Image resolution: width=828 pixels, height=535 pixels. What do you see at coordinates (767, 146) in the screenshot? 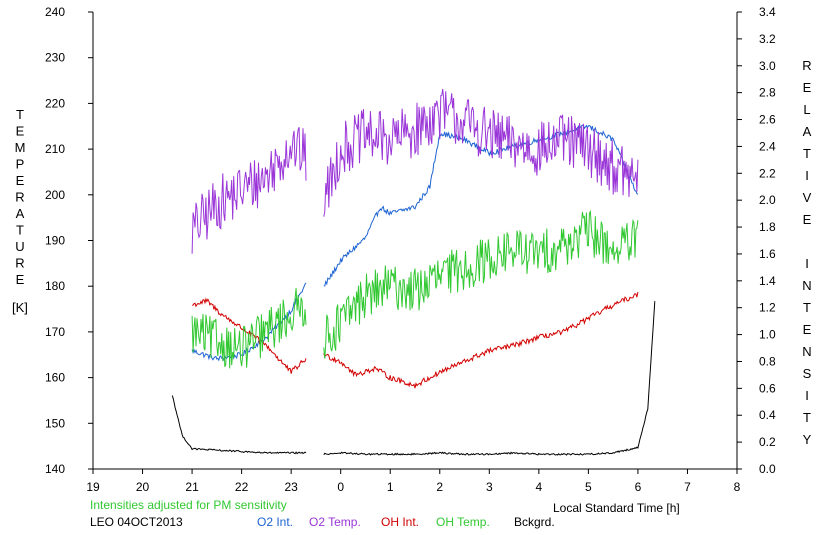
I see `right-tick-label: 2.4` at bounding box center [767, 146].